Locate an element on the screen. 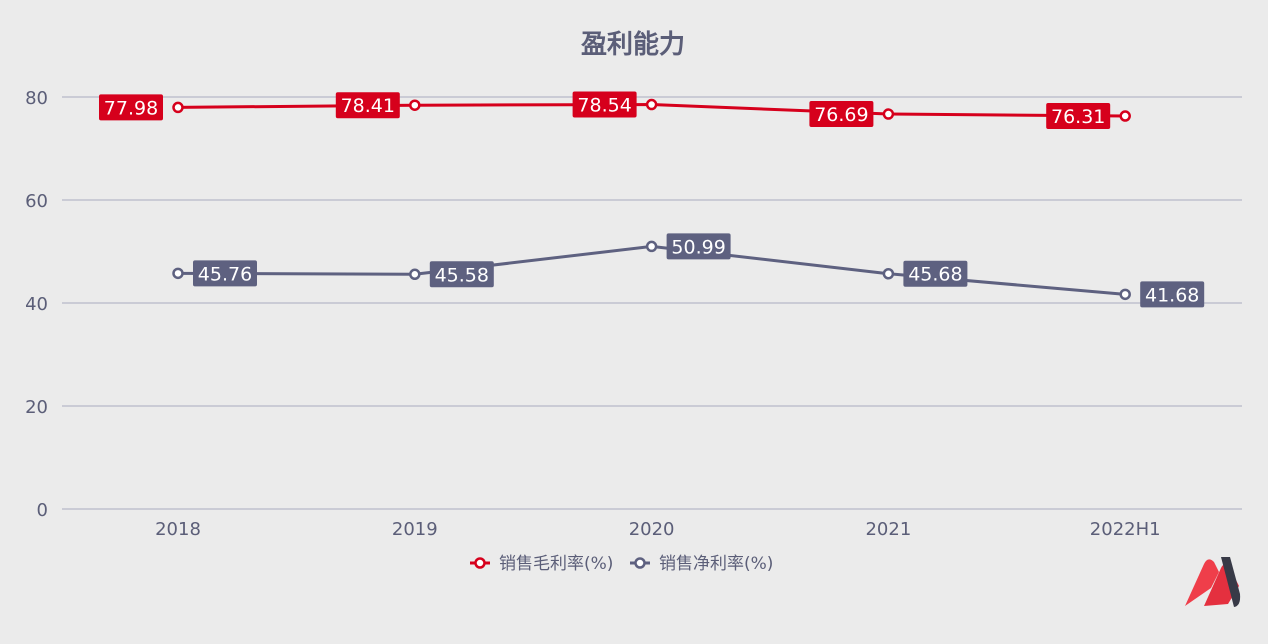 This screenshot has height=644, width=1268. data-label: 41.68 is located at coordinates (1172, 295).